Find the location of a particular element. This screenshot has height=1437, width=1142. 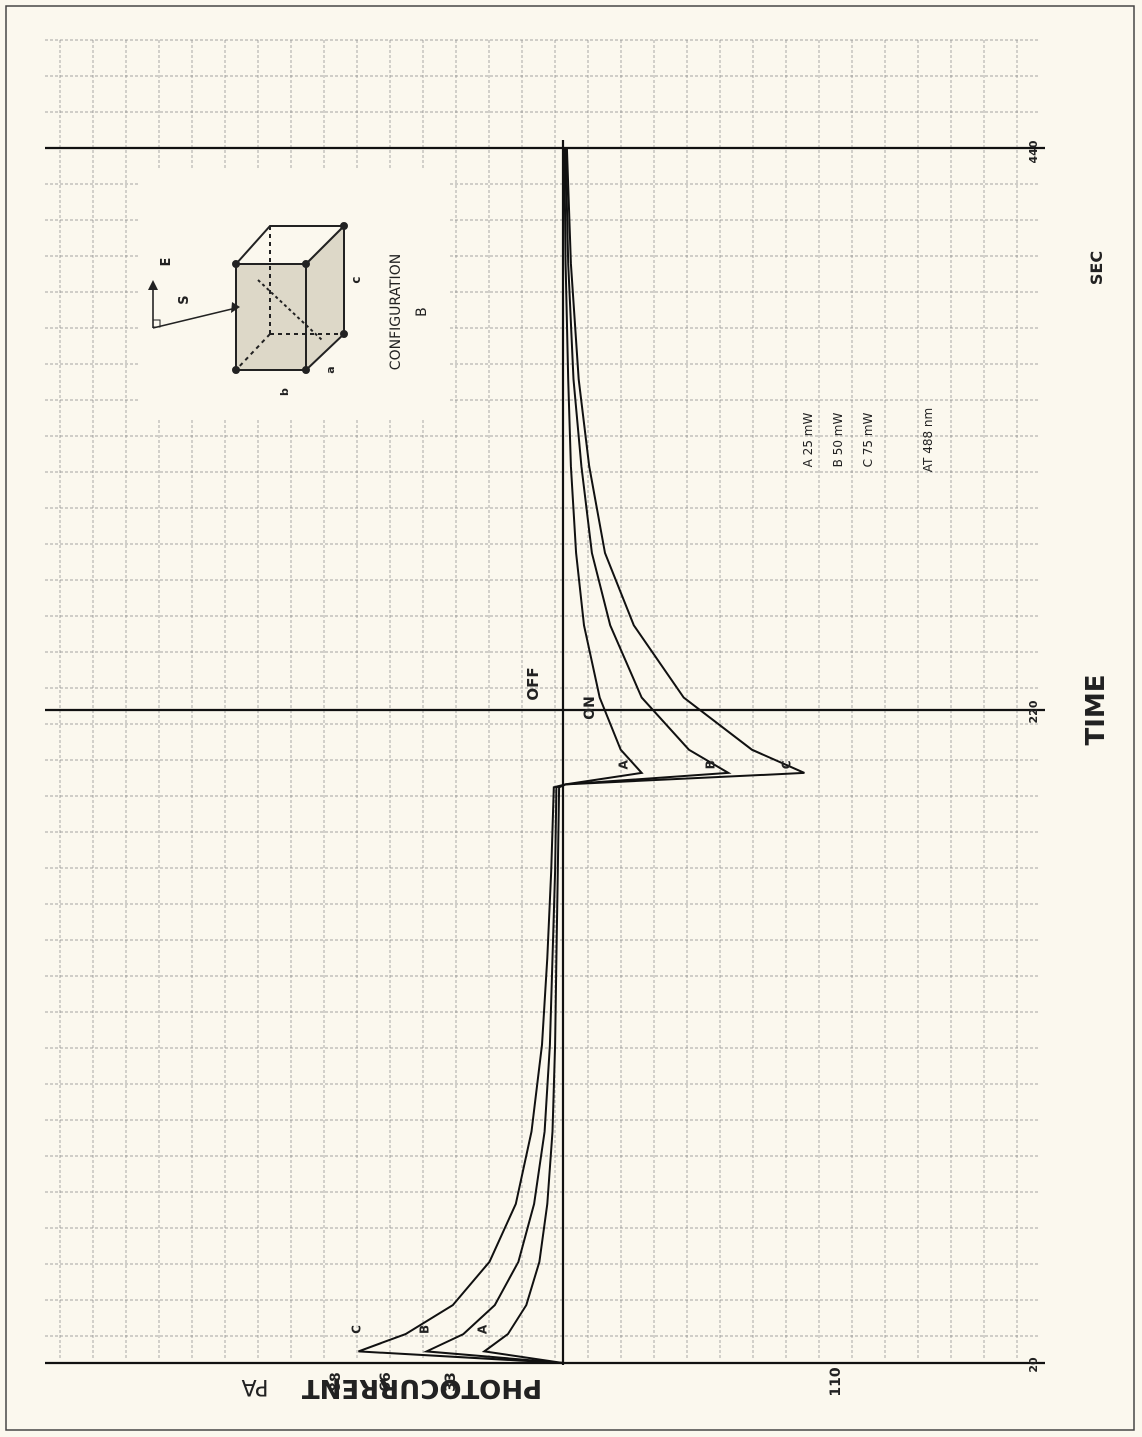

y-tick-label: 88 is located at coordinates (336, 1381).